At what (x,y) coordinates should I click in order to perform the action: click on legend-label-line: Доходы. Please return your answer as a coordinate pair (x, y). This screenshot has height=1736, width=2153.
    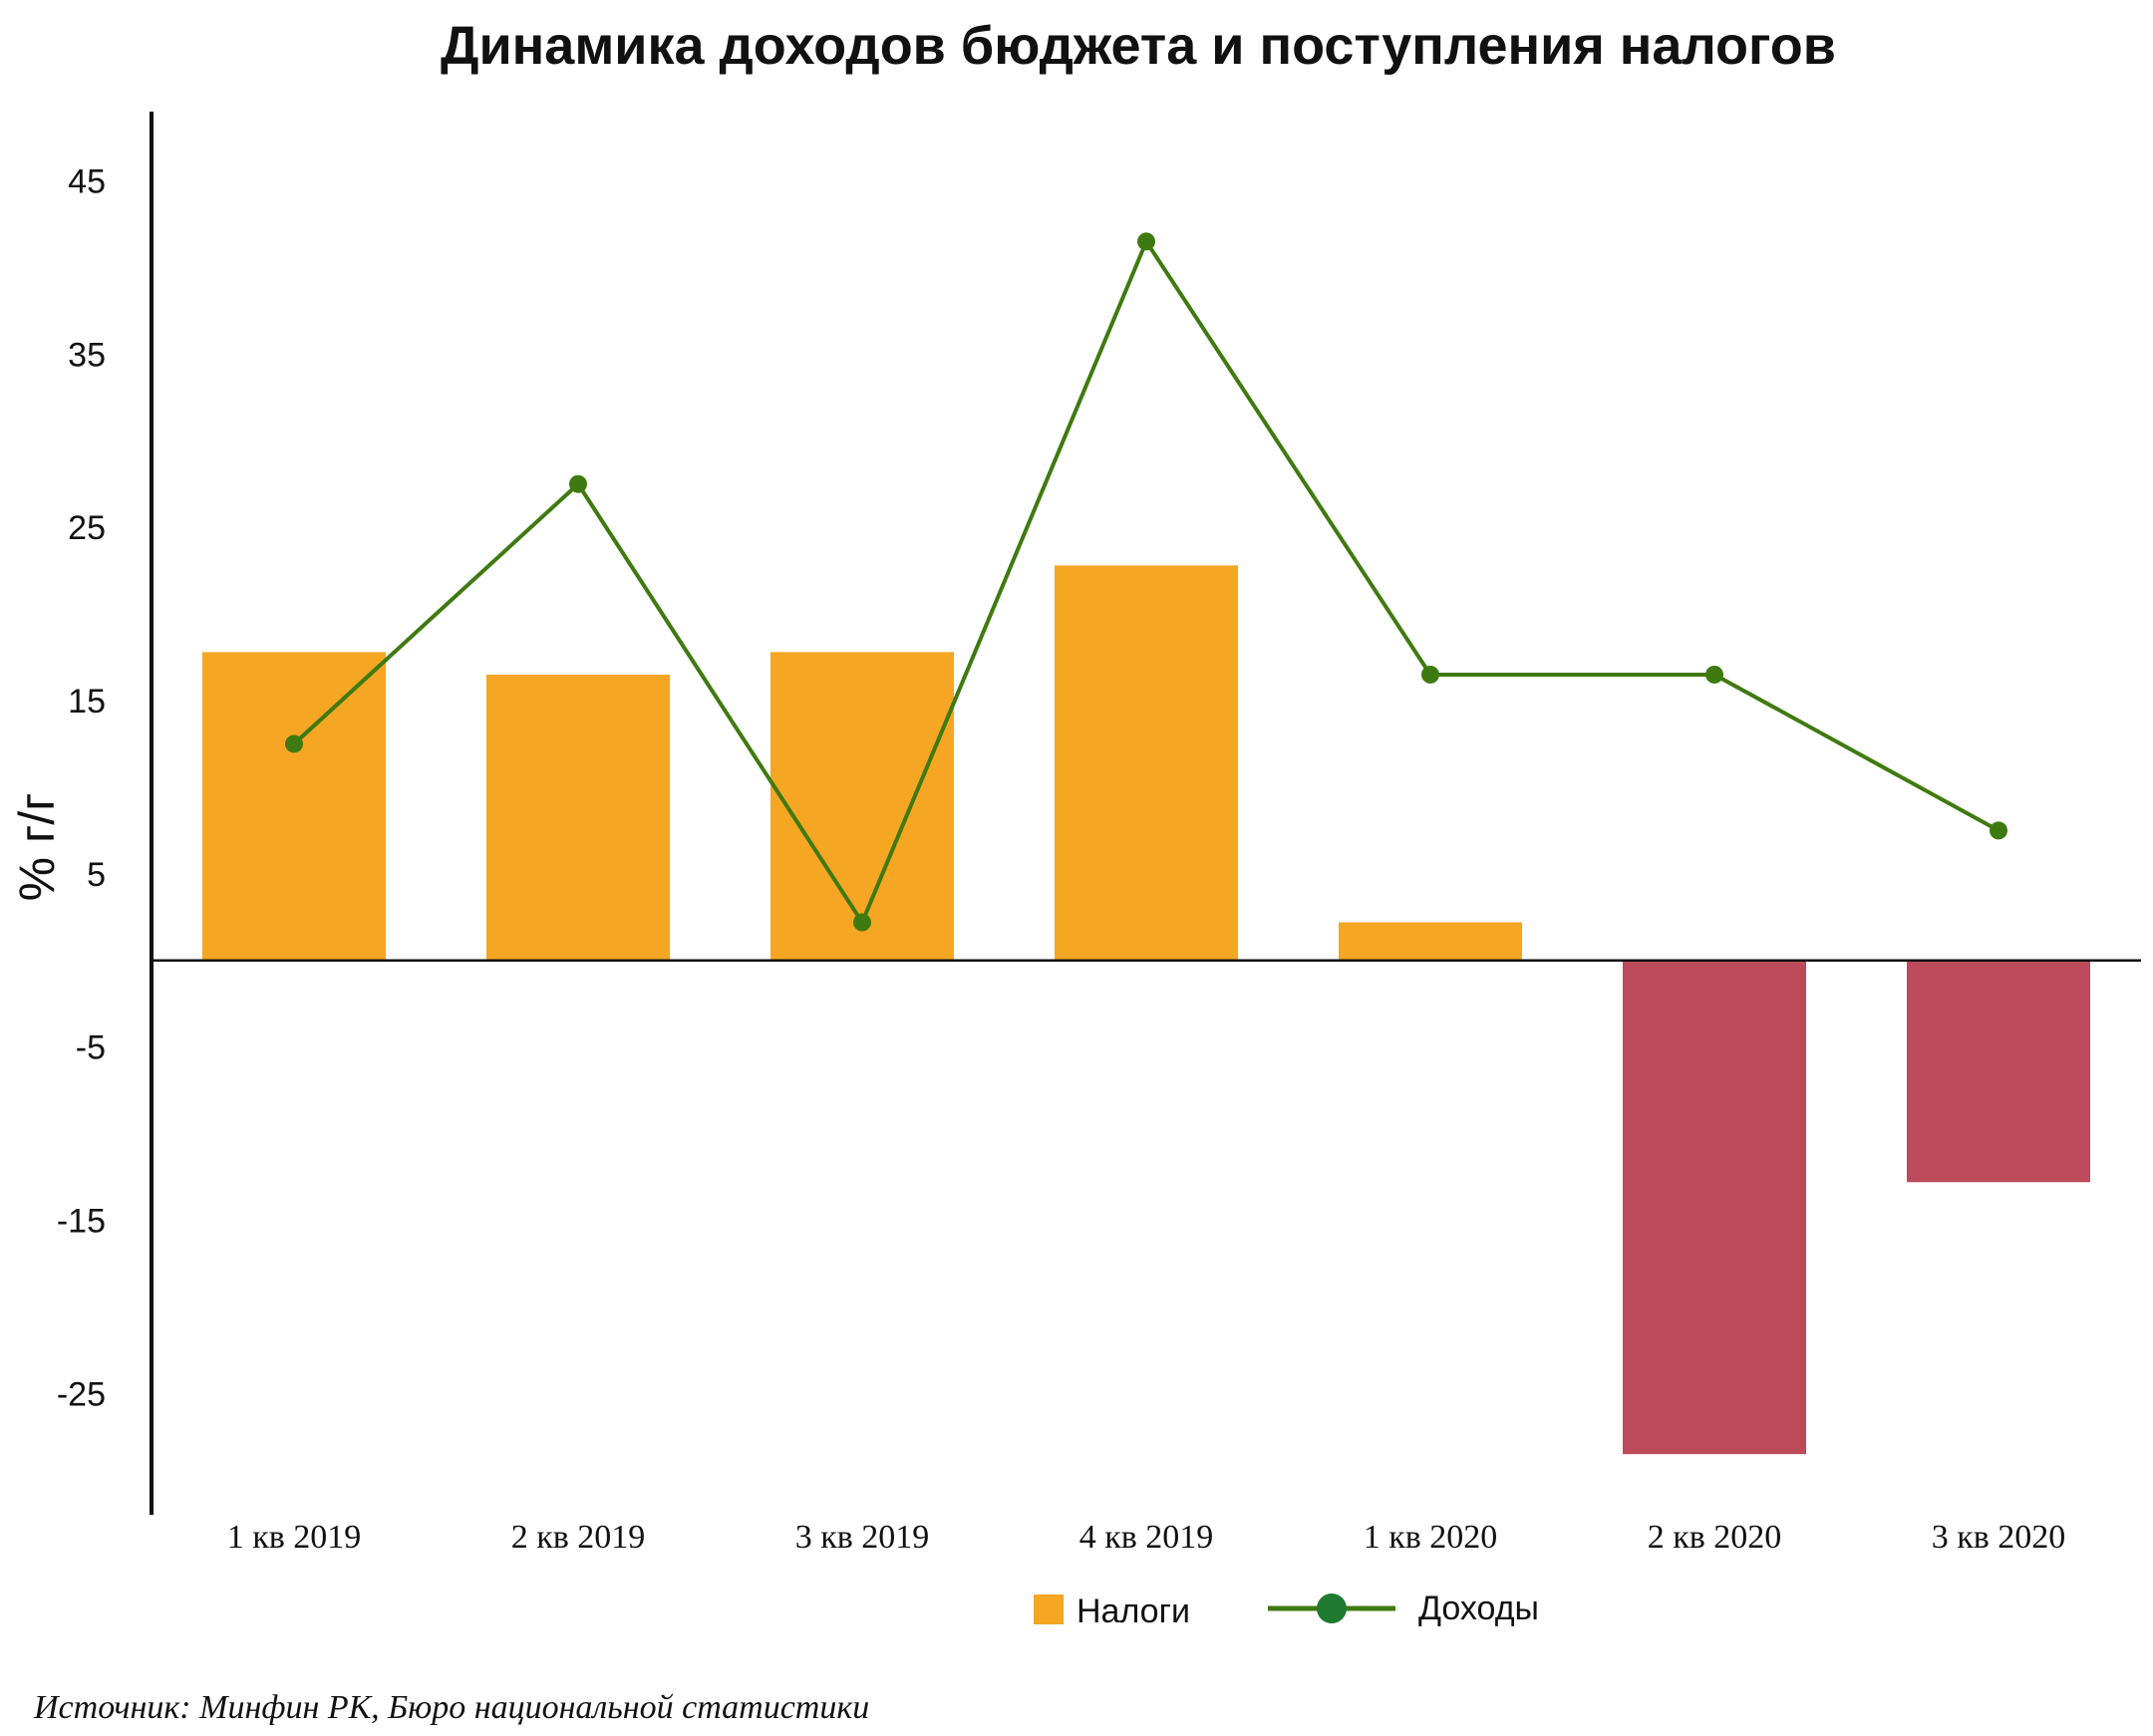
    Looking at the image, I should click on (1478, 1608).